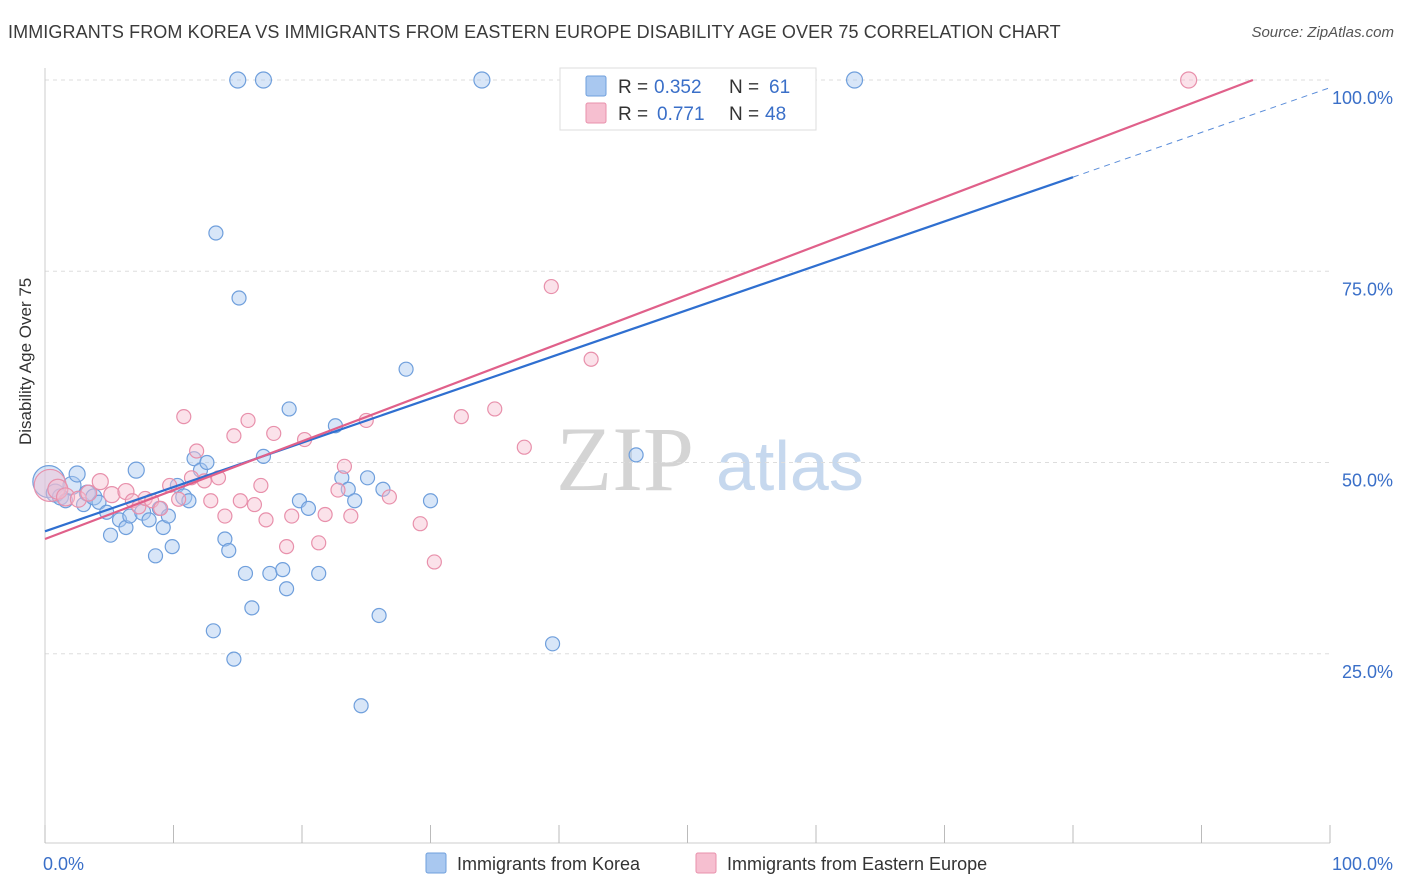 Image resolution: width=1406 pixels, height=892 pixels. I want to click on legend-korea-swatch, so click(596, 86).